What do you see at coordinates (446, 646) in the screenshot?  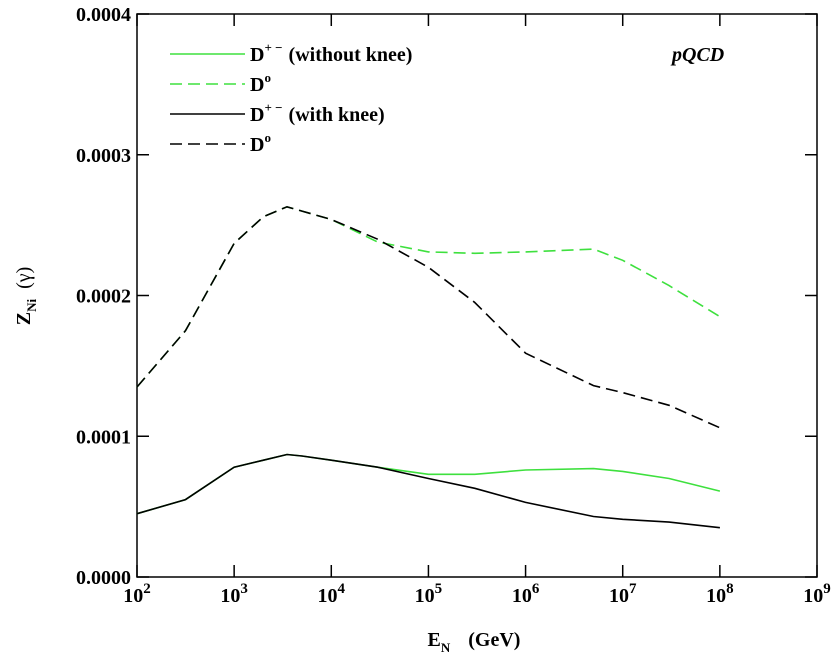 I see `x-label-sub: N` at bounding box center [446, 646].